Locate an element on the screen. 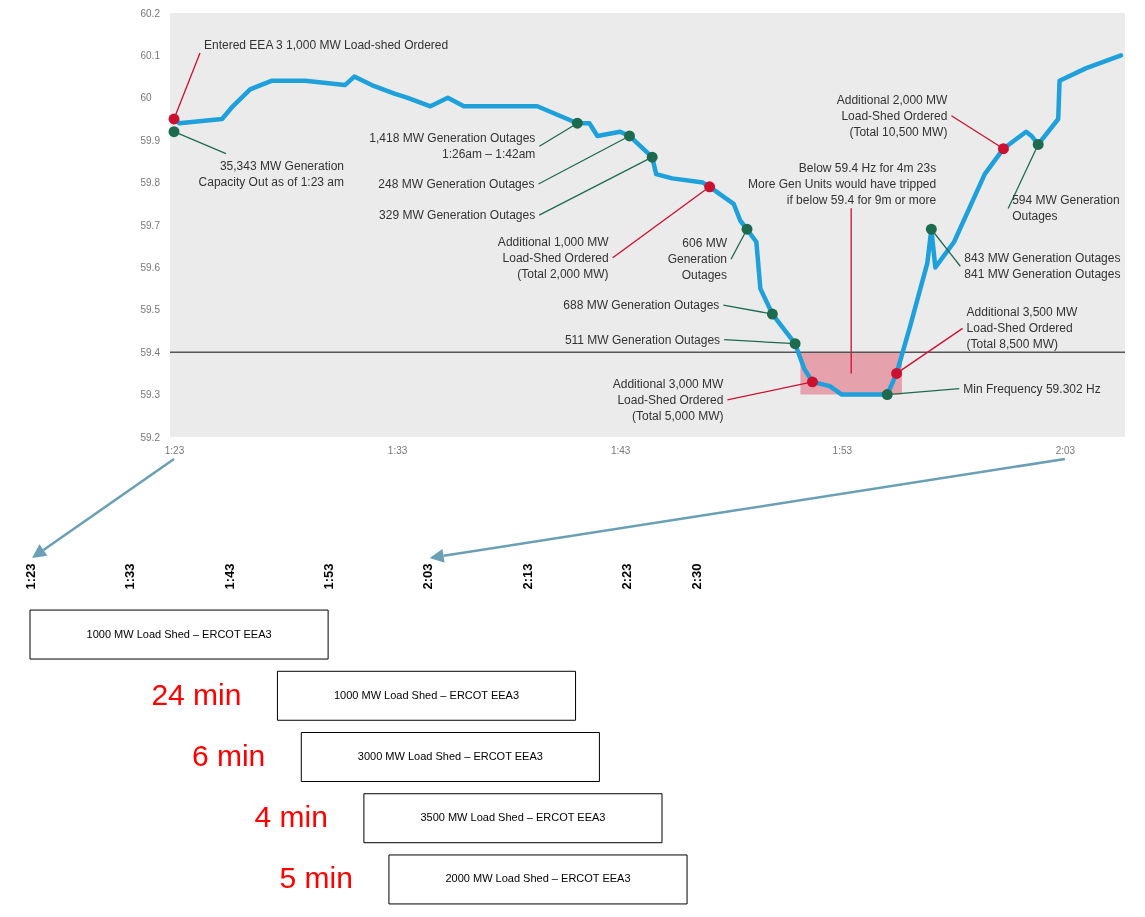  annotation: Min Frequency 59.302 Hz is located at coordinates (1032, 388).